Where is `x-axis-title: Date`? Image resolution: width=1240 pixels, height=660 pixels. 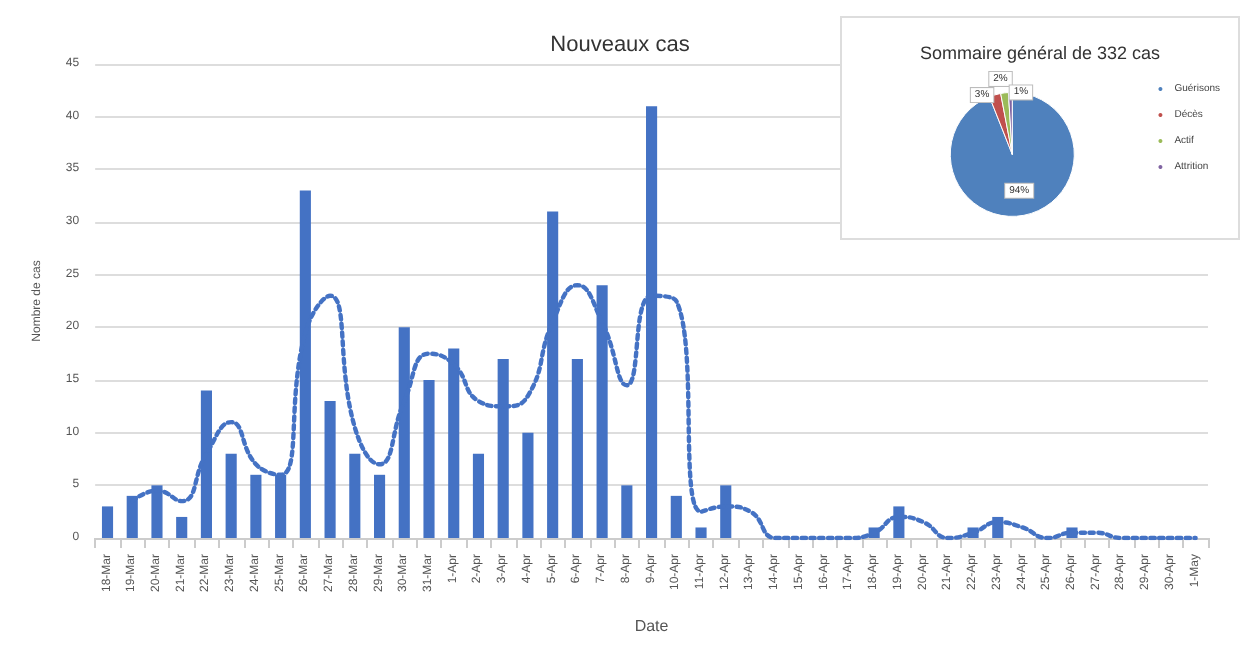 x-axis-title: Date is located at coordinates (652, 626).